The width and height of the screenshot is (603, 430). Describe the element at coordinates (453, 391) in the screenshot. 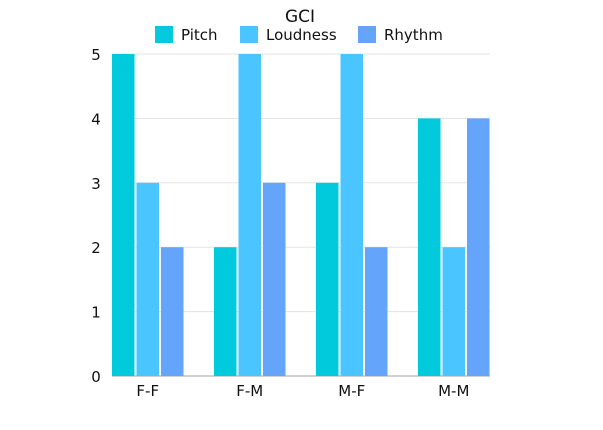

I see `x-tick-label: M-M` at that location.